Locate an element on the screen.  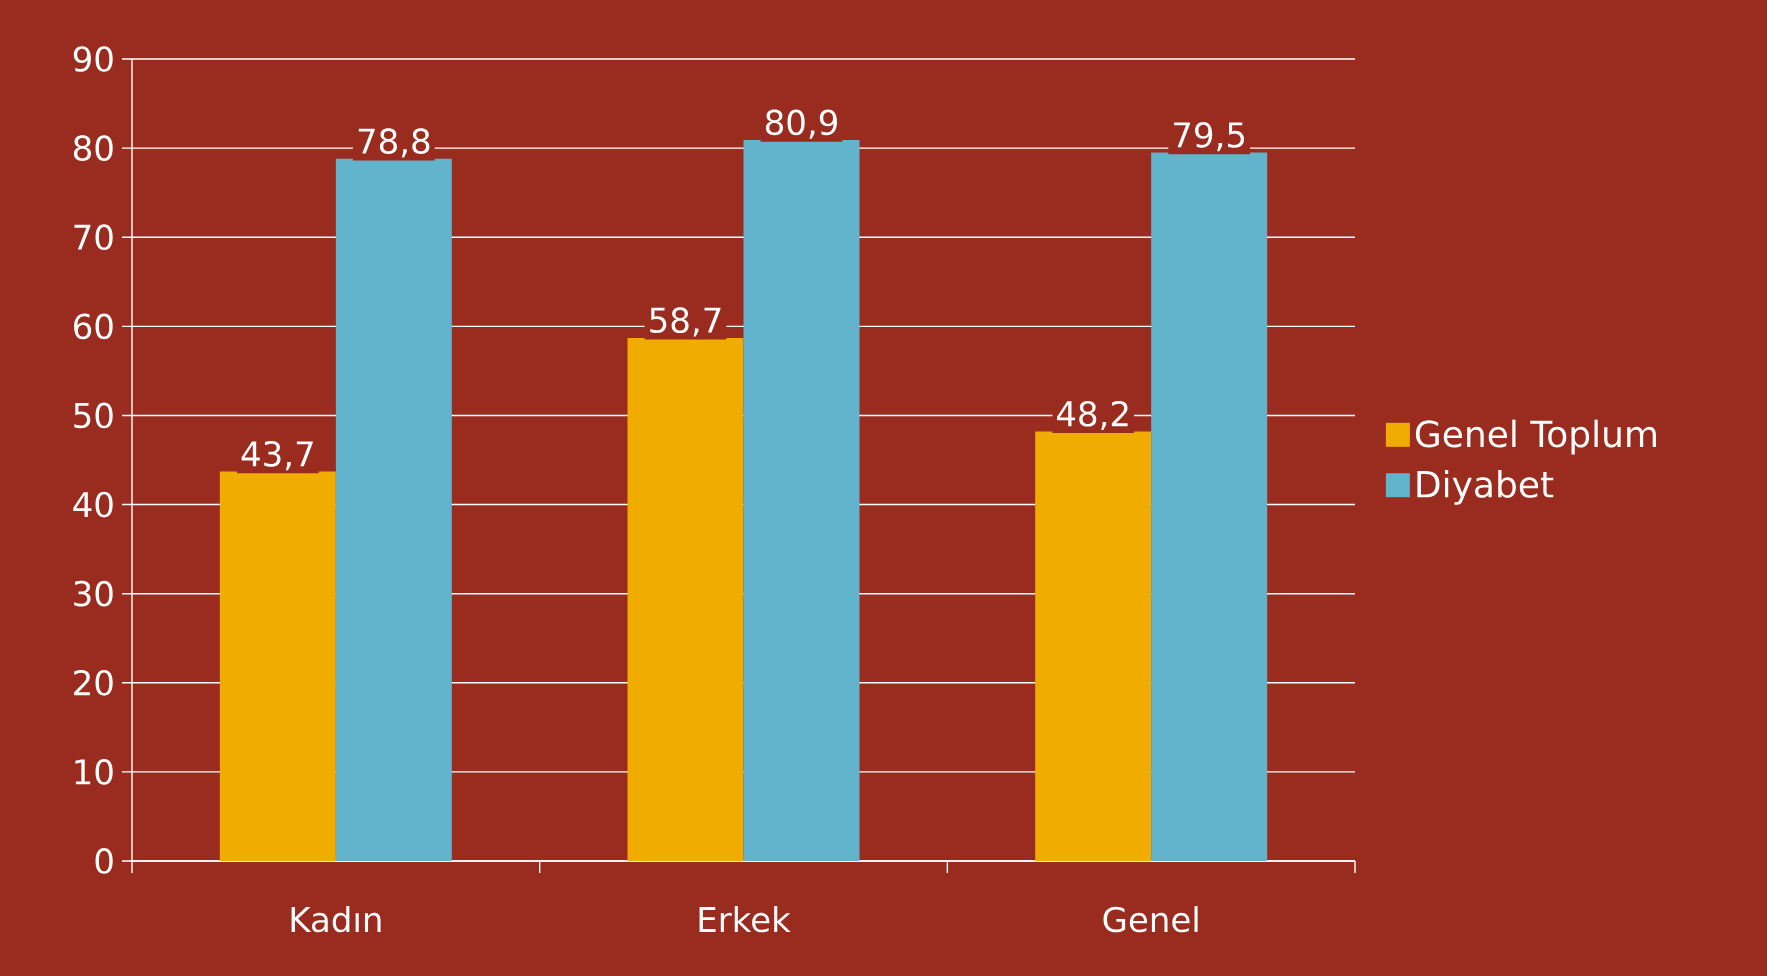
data-label: 58,7 is located at coordinates (685, 322).